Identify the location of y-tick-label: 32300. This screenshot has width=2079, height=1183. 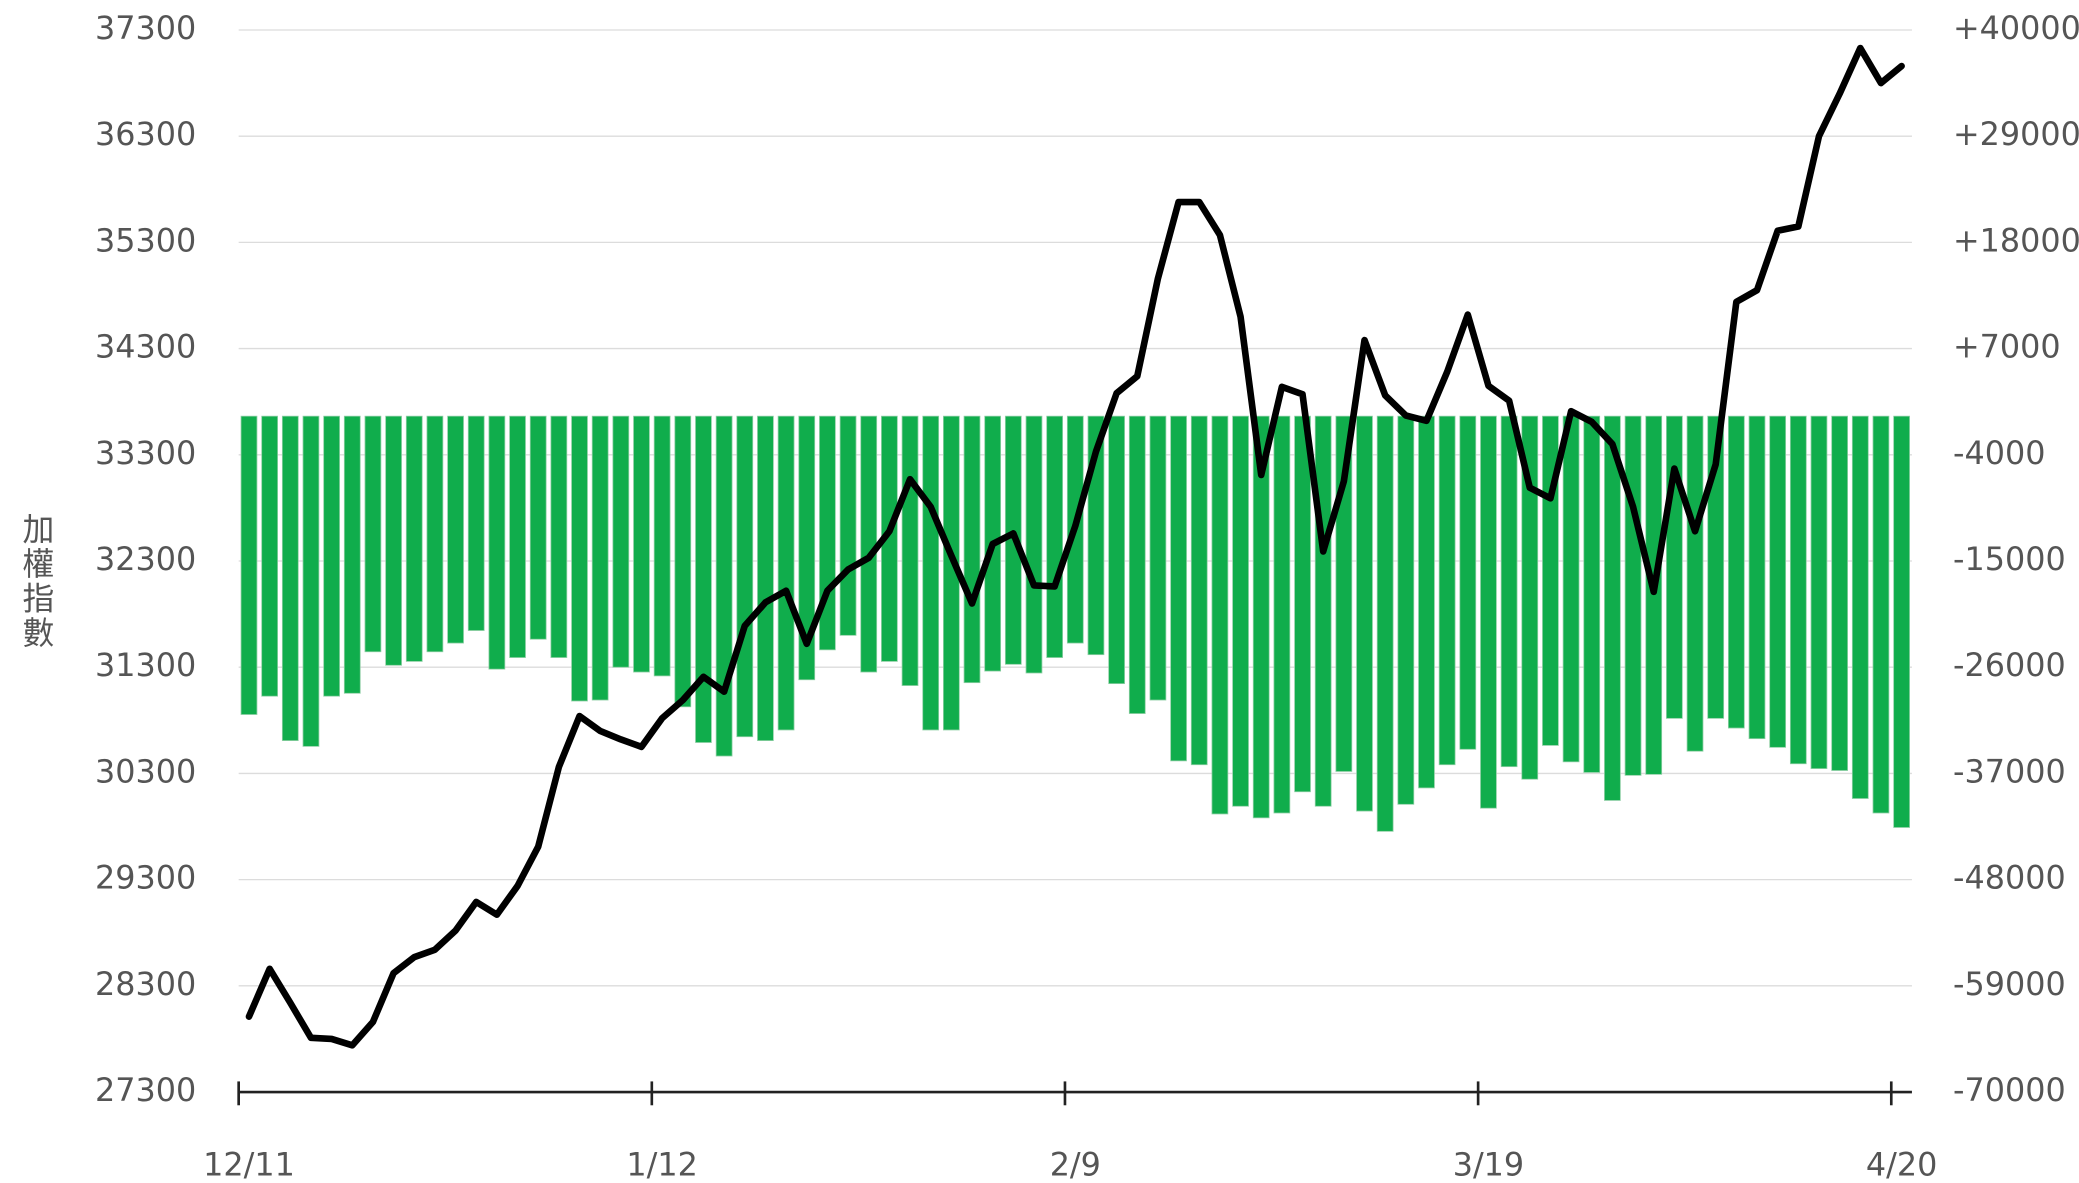
(145, 559).